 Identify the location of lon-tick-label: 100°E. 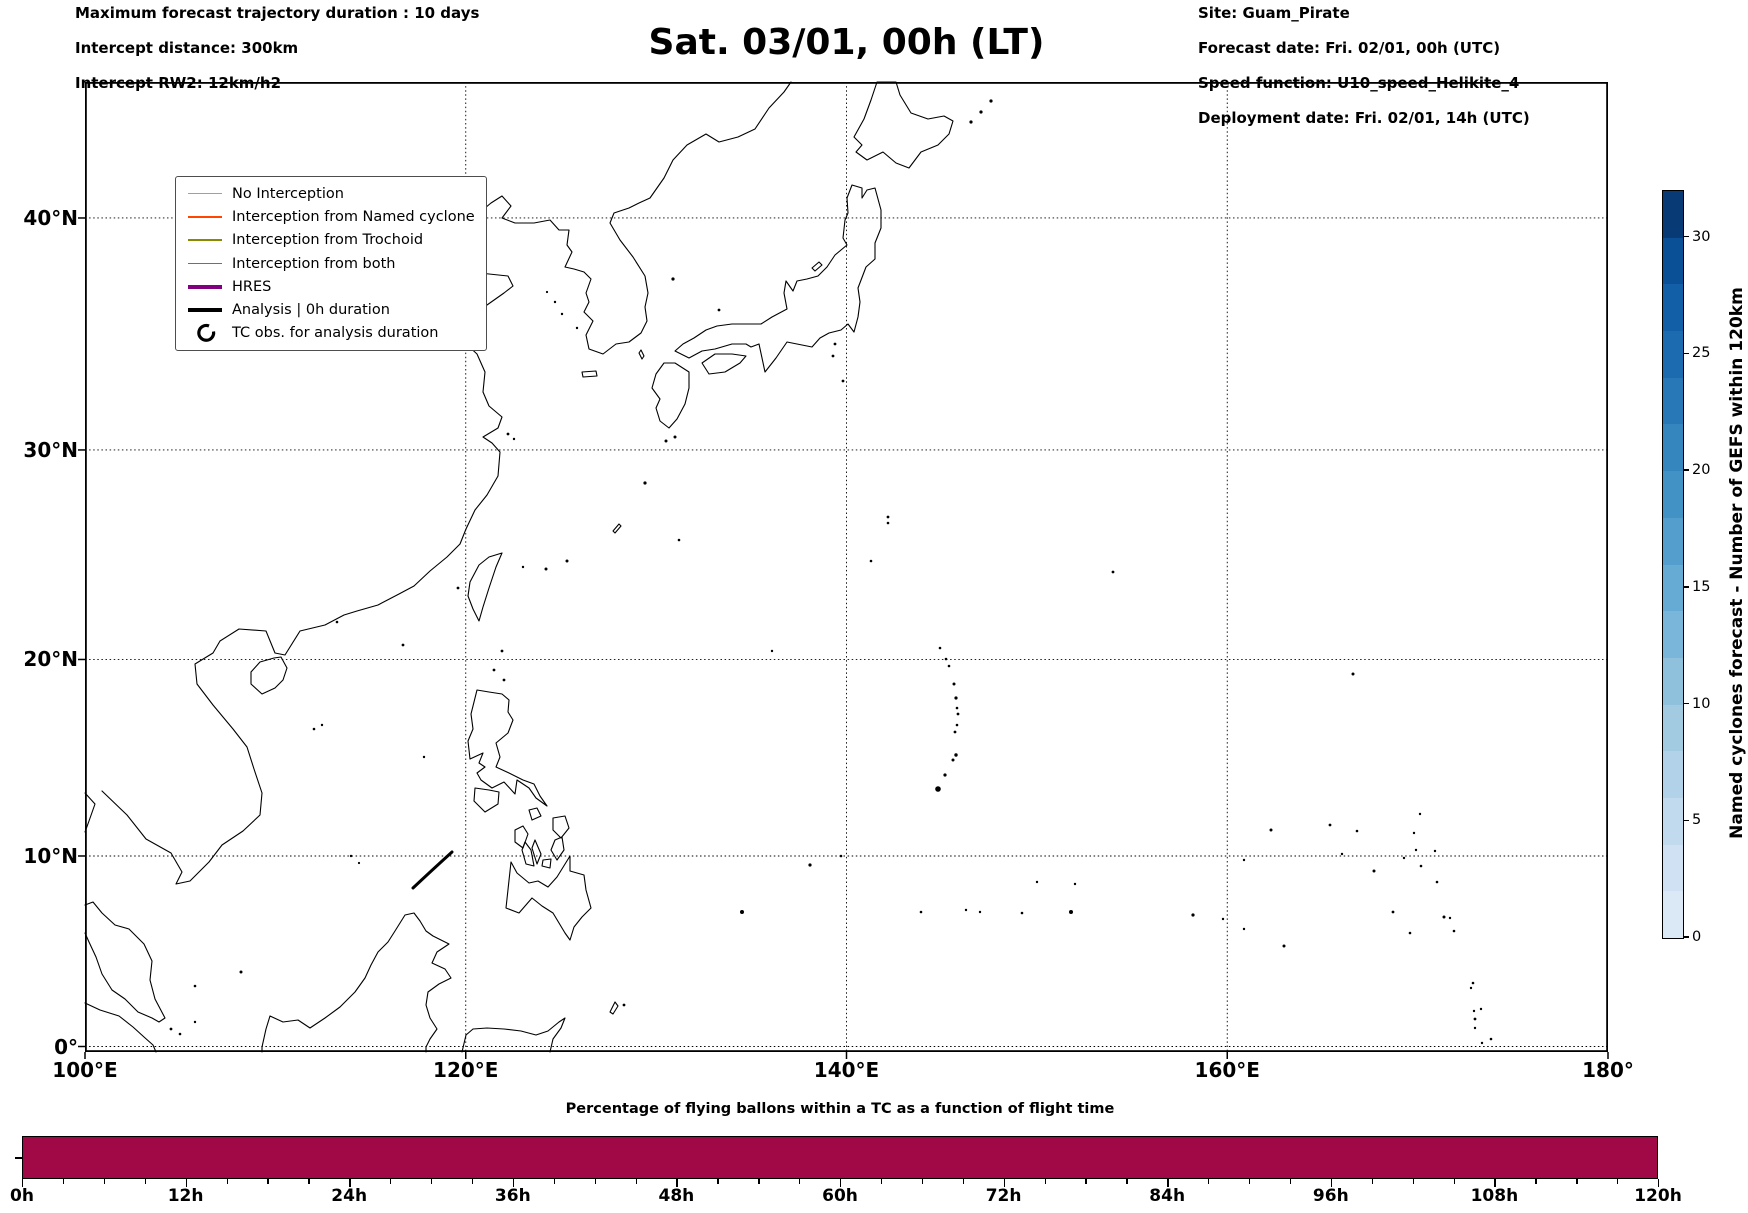
(85, 1070).